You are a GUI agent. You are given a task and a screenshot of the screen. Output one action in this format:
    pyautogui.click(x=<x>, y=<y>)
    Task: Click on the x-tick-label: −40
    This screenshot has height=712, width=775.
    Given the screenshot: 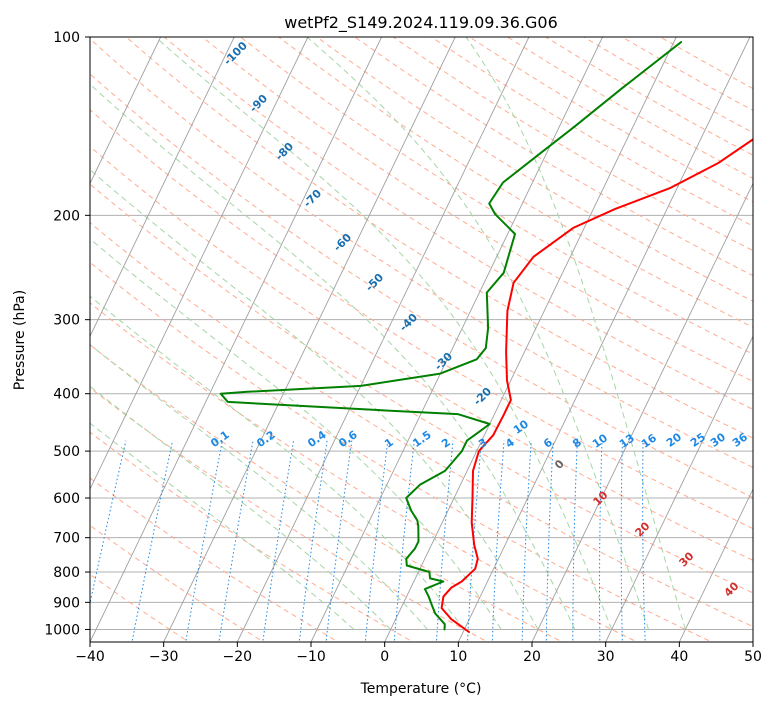 What is the action you would take?
    pyautogui.click(x=90, y=657)
    